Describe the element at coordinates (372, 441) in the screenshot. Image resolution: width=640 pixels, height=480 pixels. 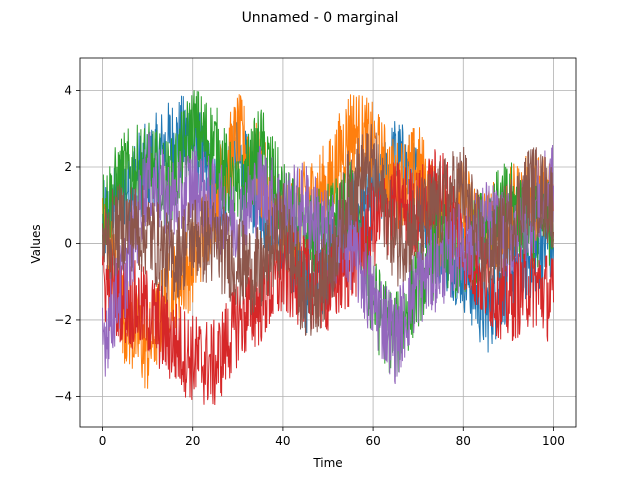
I see `x-tick-label: 60` at that location.